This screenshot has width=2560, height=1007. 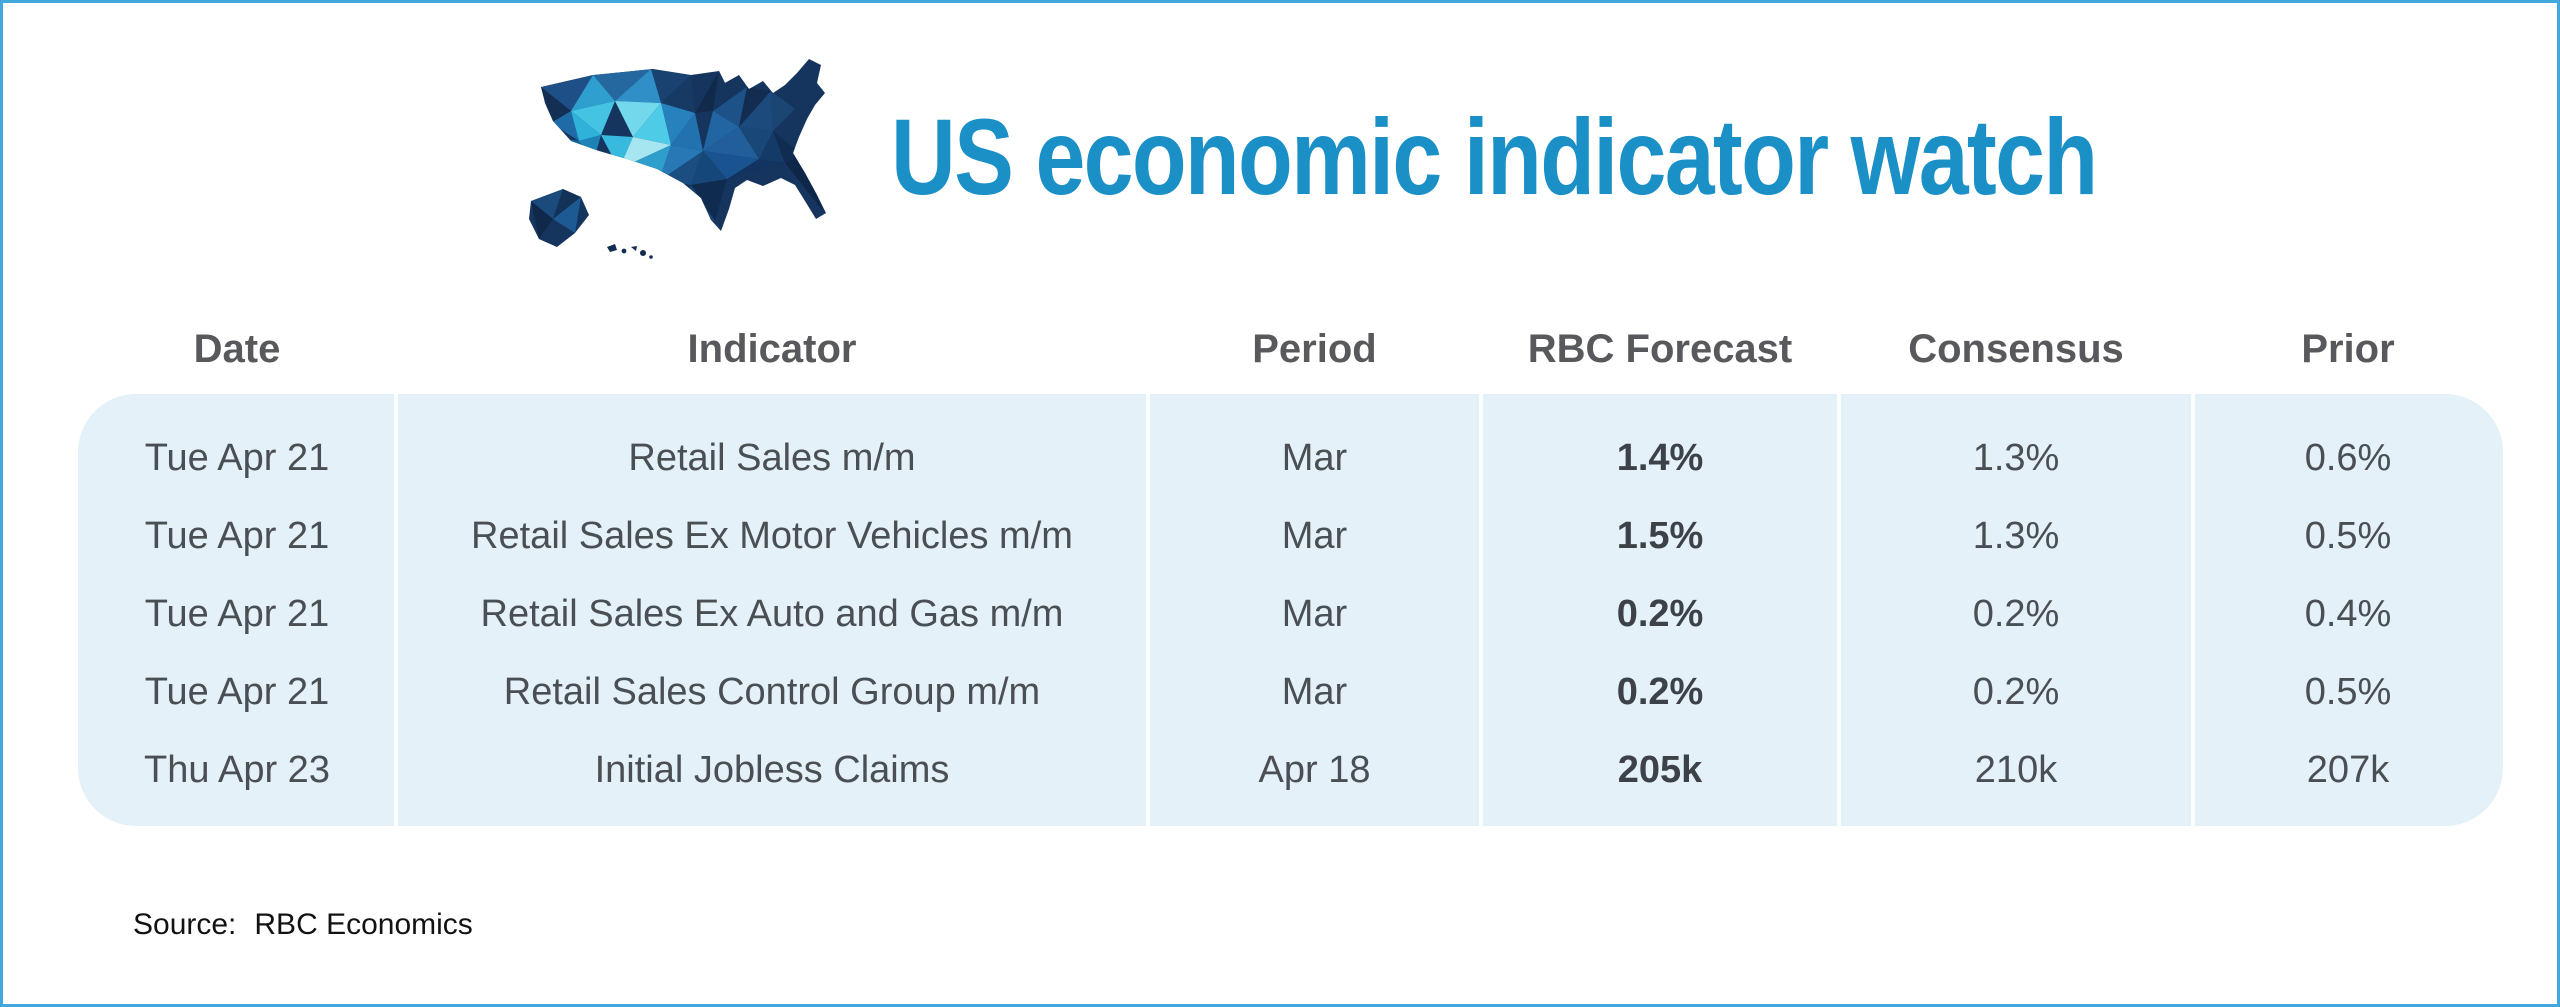 What do you see at coordinates (1660, 457) in the screenshot?
I see `cell-rbc-forecast: 1.4%` at bounding box center [1660, 457].